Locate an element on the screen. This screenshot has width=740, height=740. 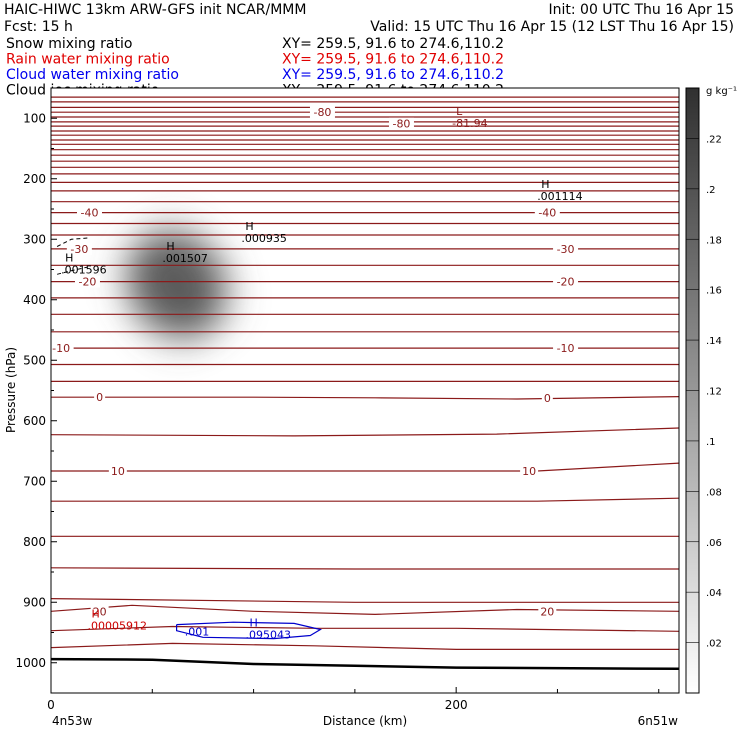
colorbar-tick-label: .14 is located at coordinates (714, 341).